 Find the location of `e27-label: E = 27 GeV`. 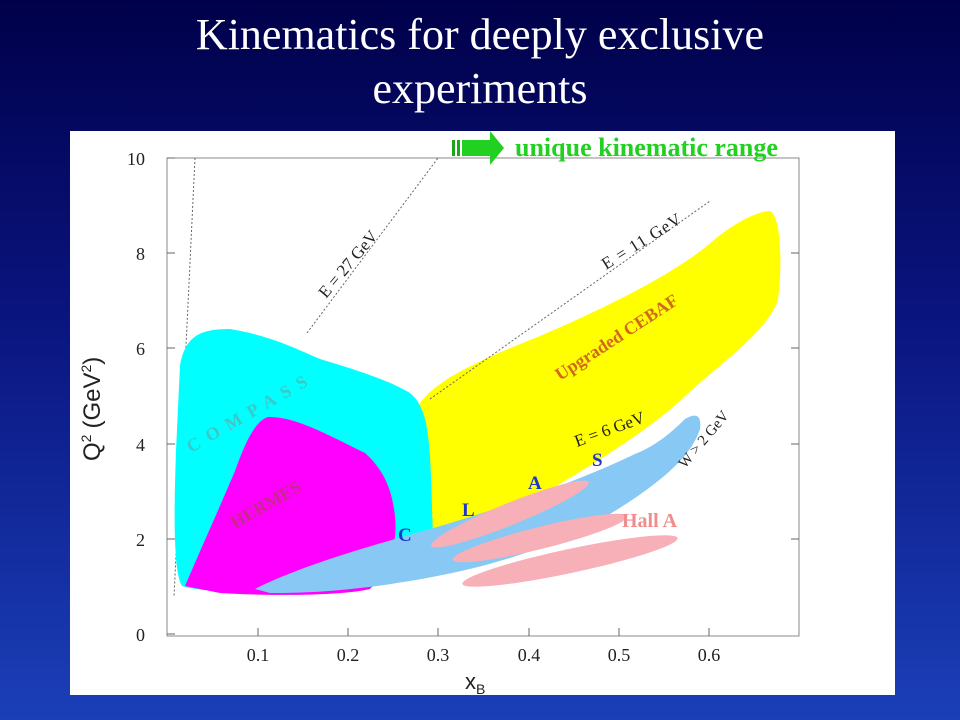

e27-label: E = 27 GeV is located at coordinates (349, 263).